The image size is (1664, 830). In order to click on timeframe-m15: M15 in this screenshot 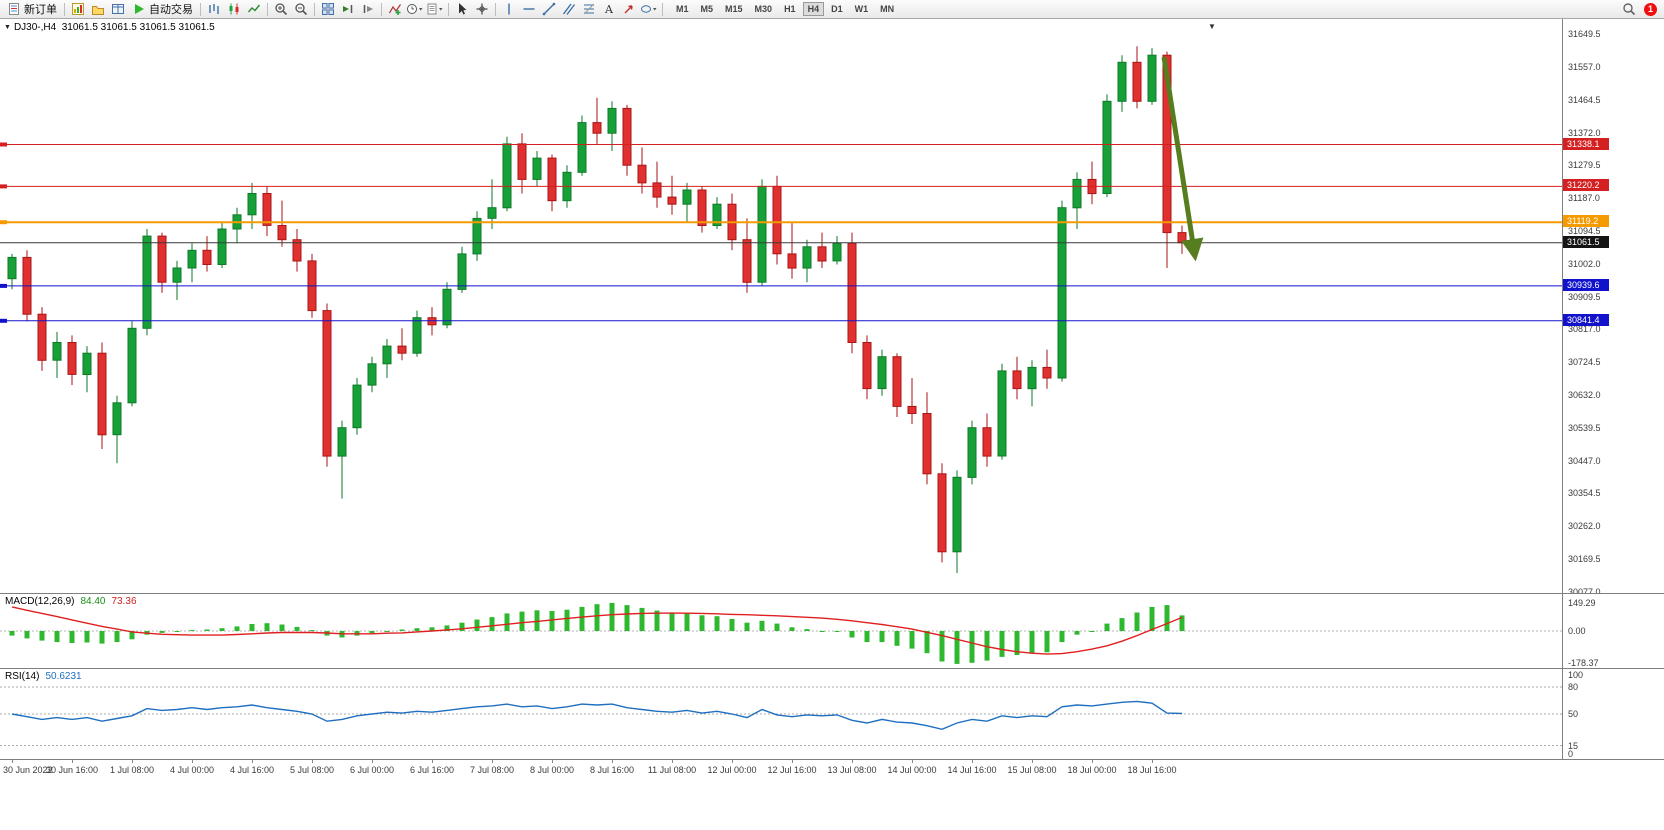, I will do `click(734, 9)`.